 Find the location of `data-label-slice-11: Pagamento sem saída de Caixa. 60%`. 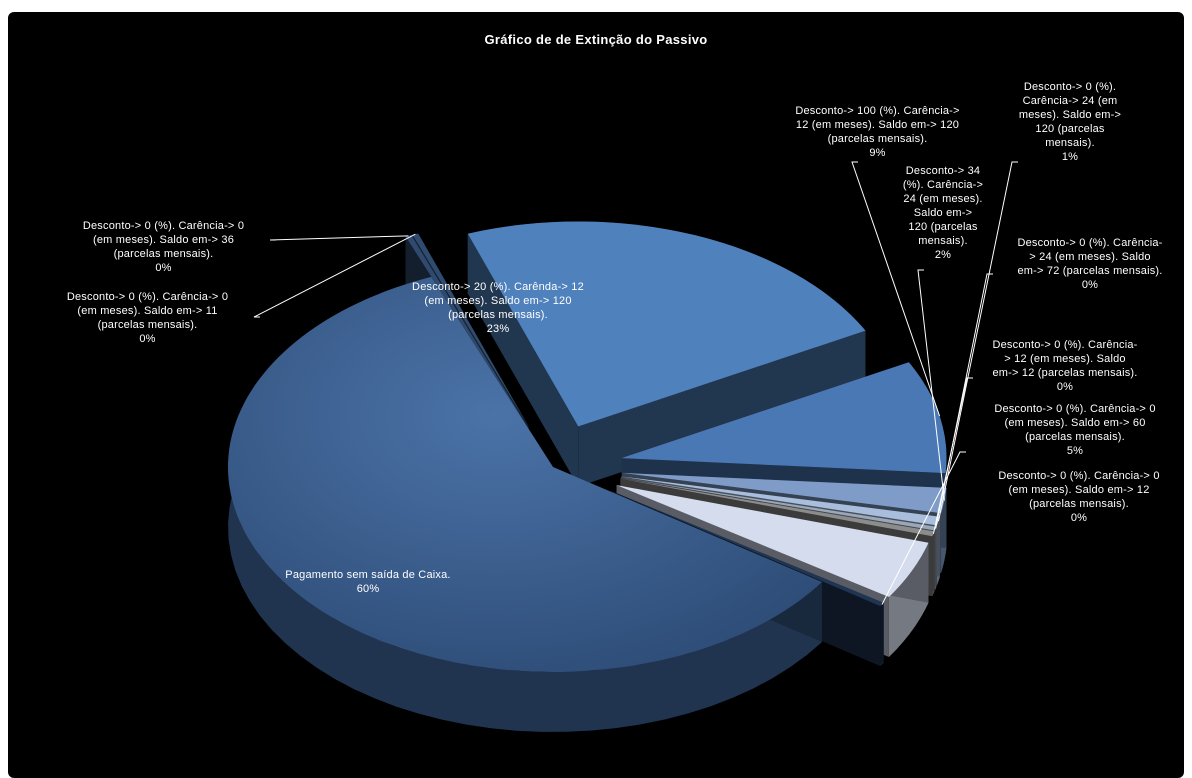

data-label-slice-11: Pagamento sem saída de Caixa. 60% is located at coordinates (368, 582).